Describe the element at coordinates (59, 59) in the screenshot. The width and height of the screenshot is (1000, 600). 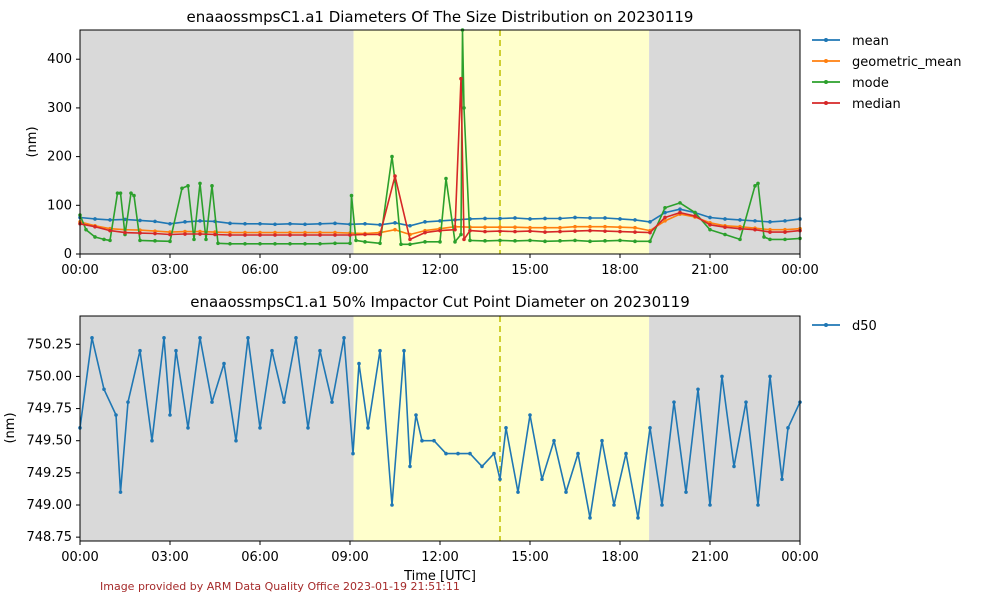
I see `y-tick-label: 400` at that location.